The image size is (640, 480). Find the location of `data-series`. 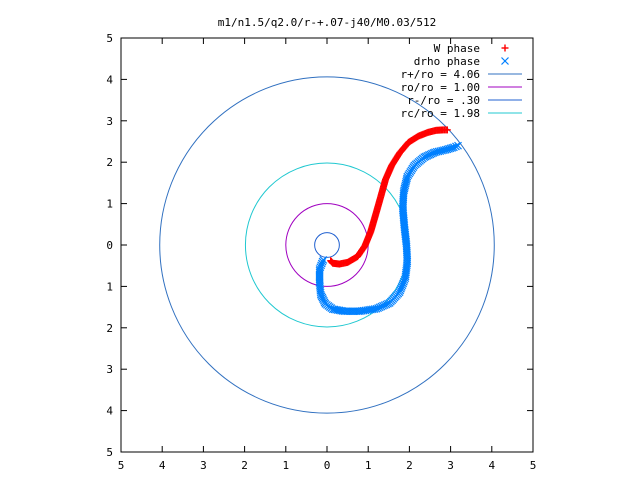

data-series is located at coordinates (388, 221).